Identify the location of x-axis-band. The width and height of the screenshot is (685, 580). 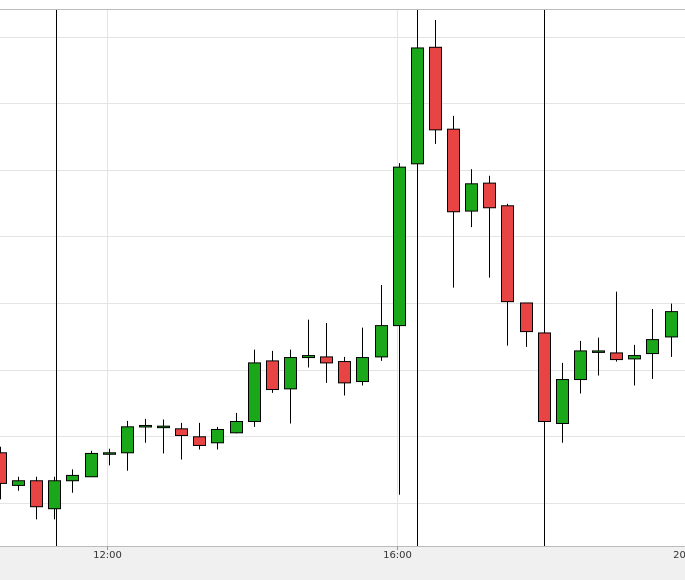
(342, 563).